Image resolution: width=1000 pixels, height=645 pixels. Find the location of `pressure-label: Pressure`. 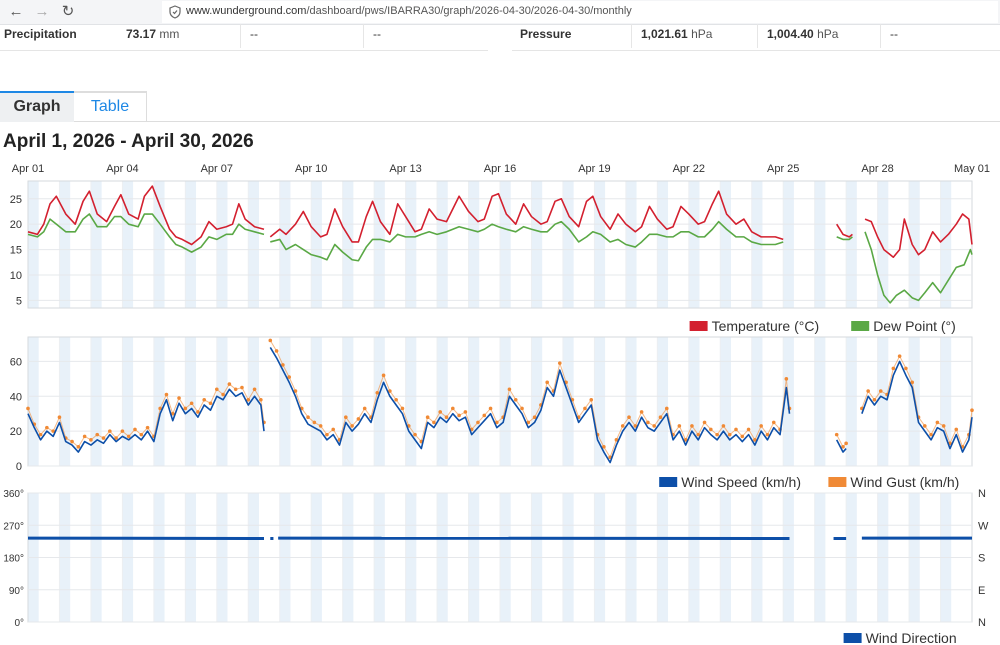

pressure-label: Pressure is located at coordinates (546, 34).